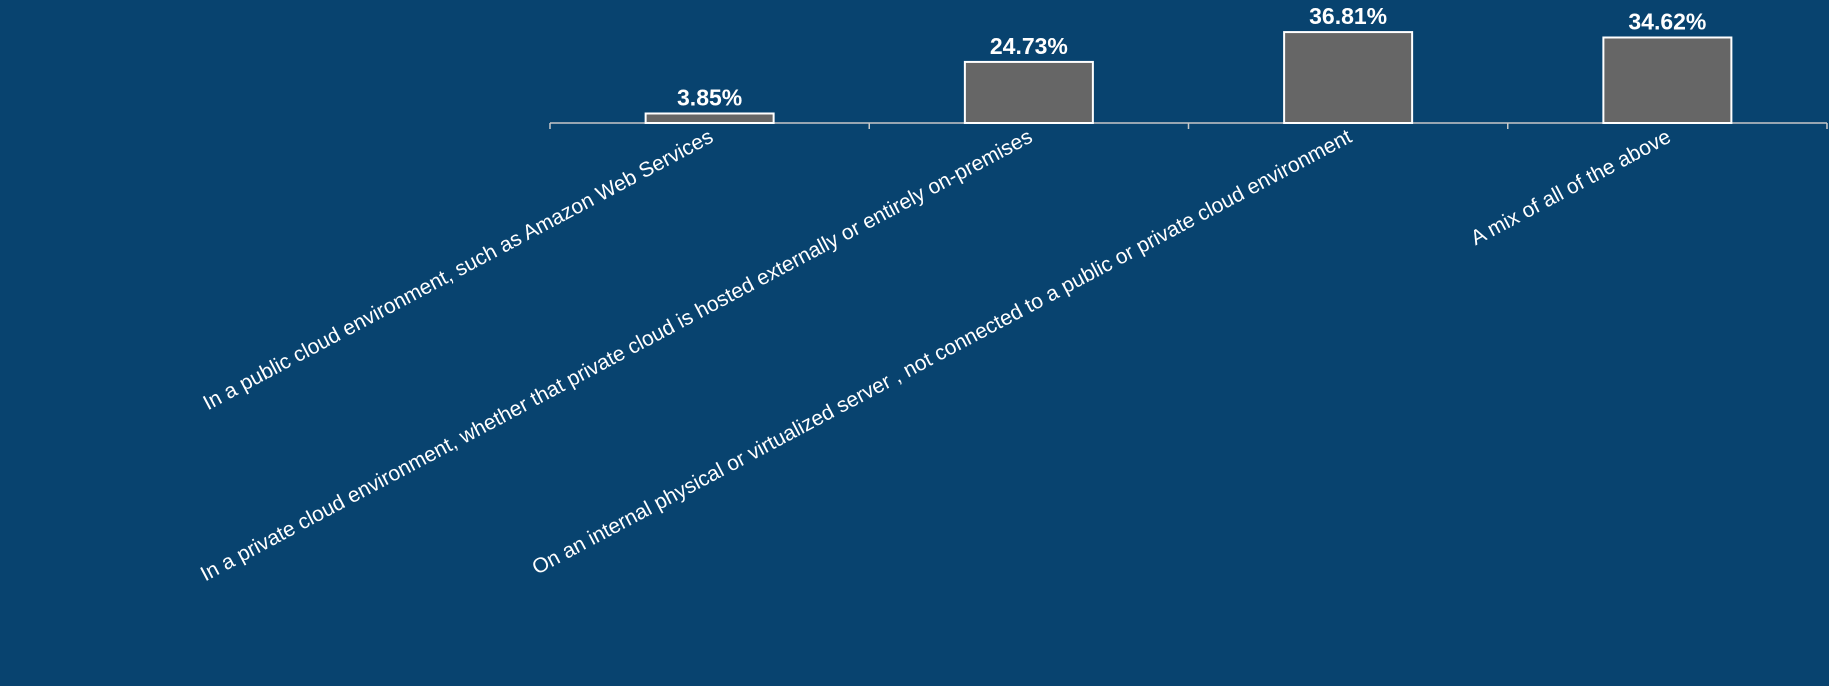  What do you see at coordinates (1667, 21) in the screenshot?
I see `value-label: 34.62%` at bounding box center [1667, 21].